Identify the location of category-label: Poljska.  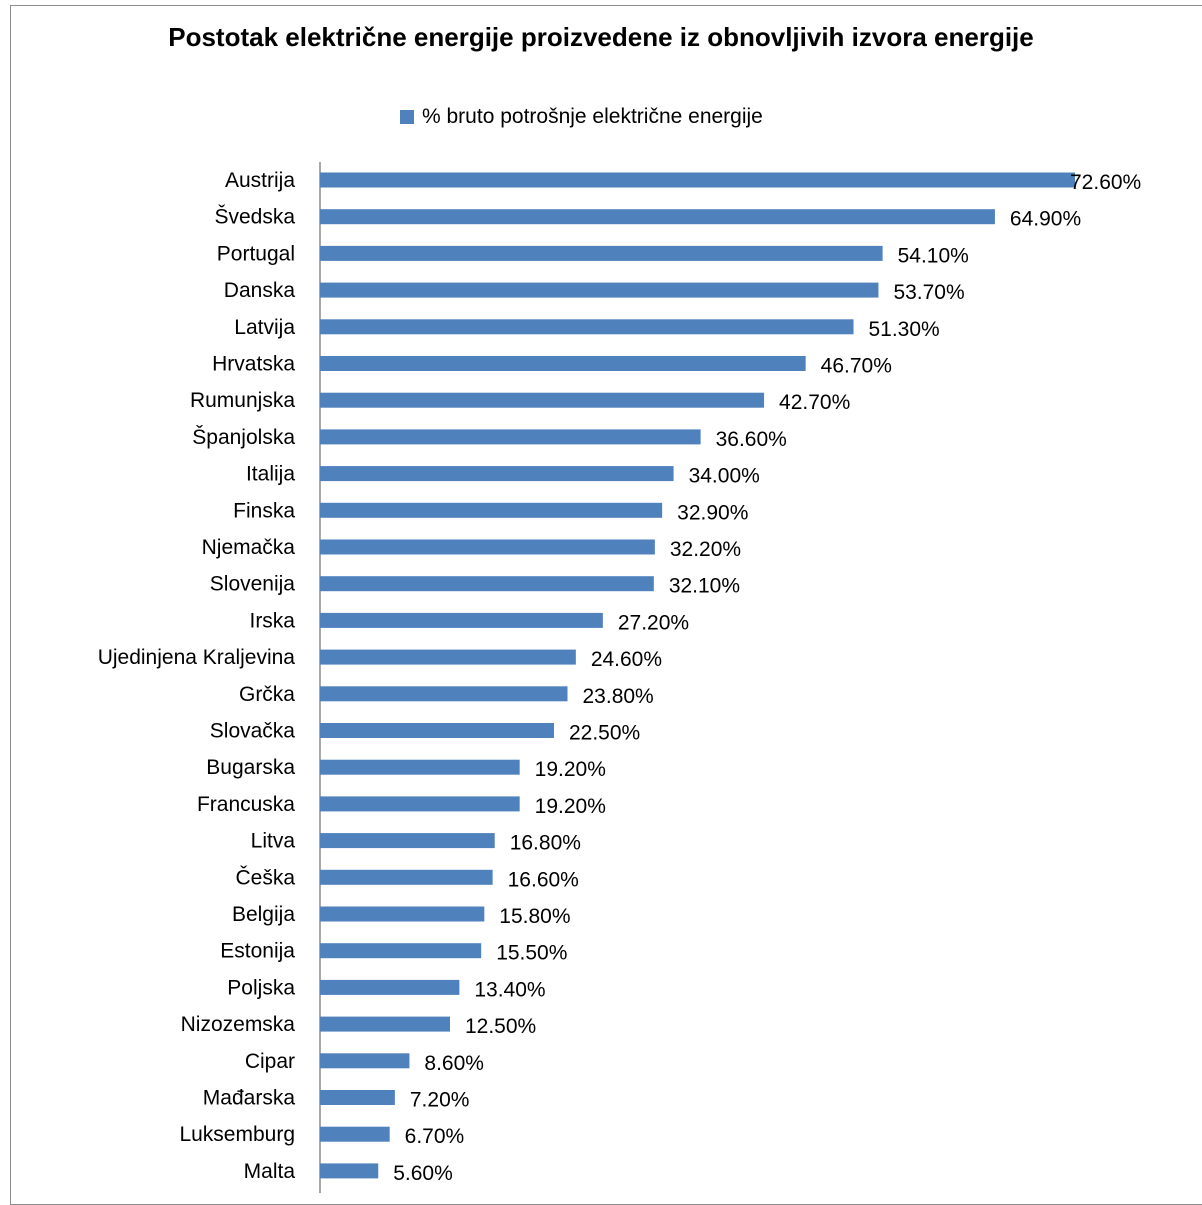
(261, 987).